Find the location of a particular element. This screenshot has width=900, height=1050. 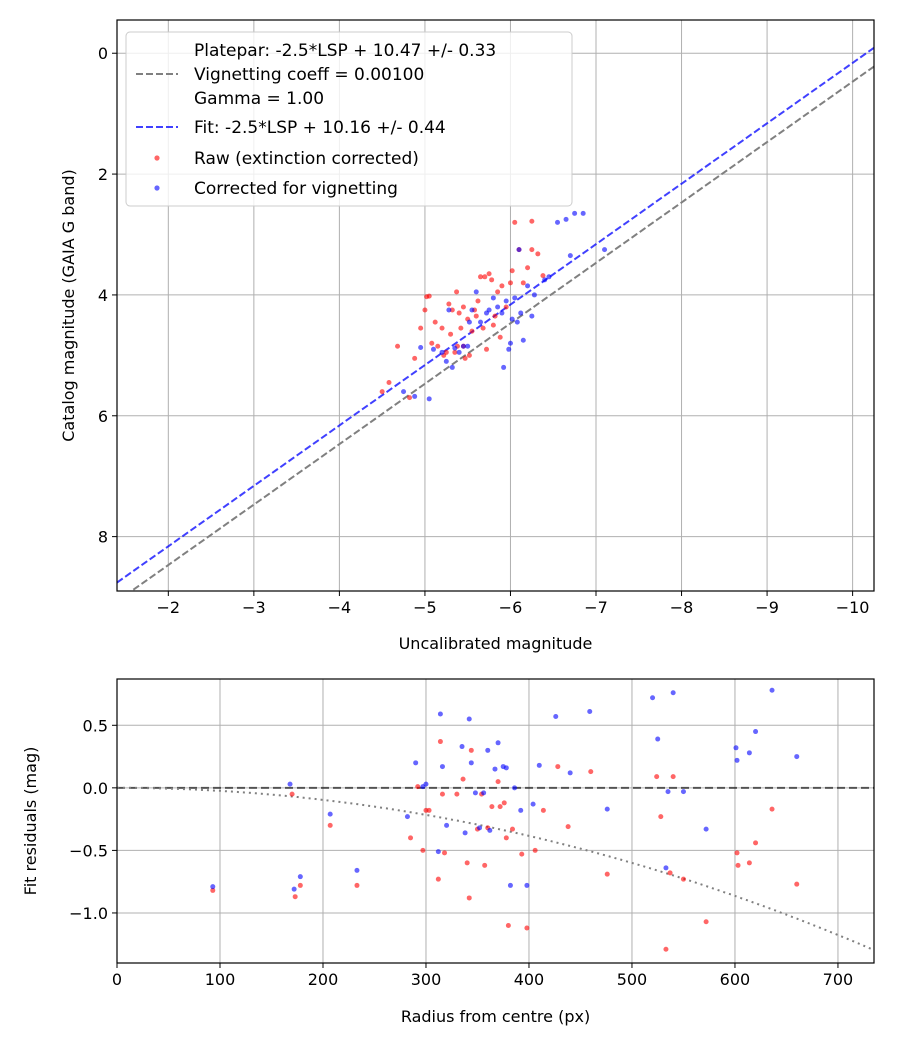

x-tick-label: 700 is located at coordinates (838, 979).